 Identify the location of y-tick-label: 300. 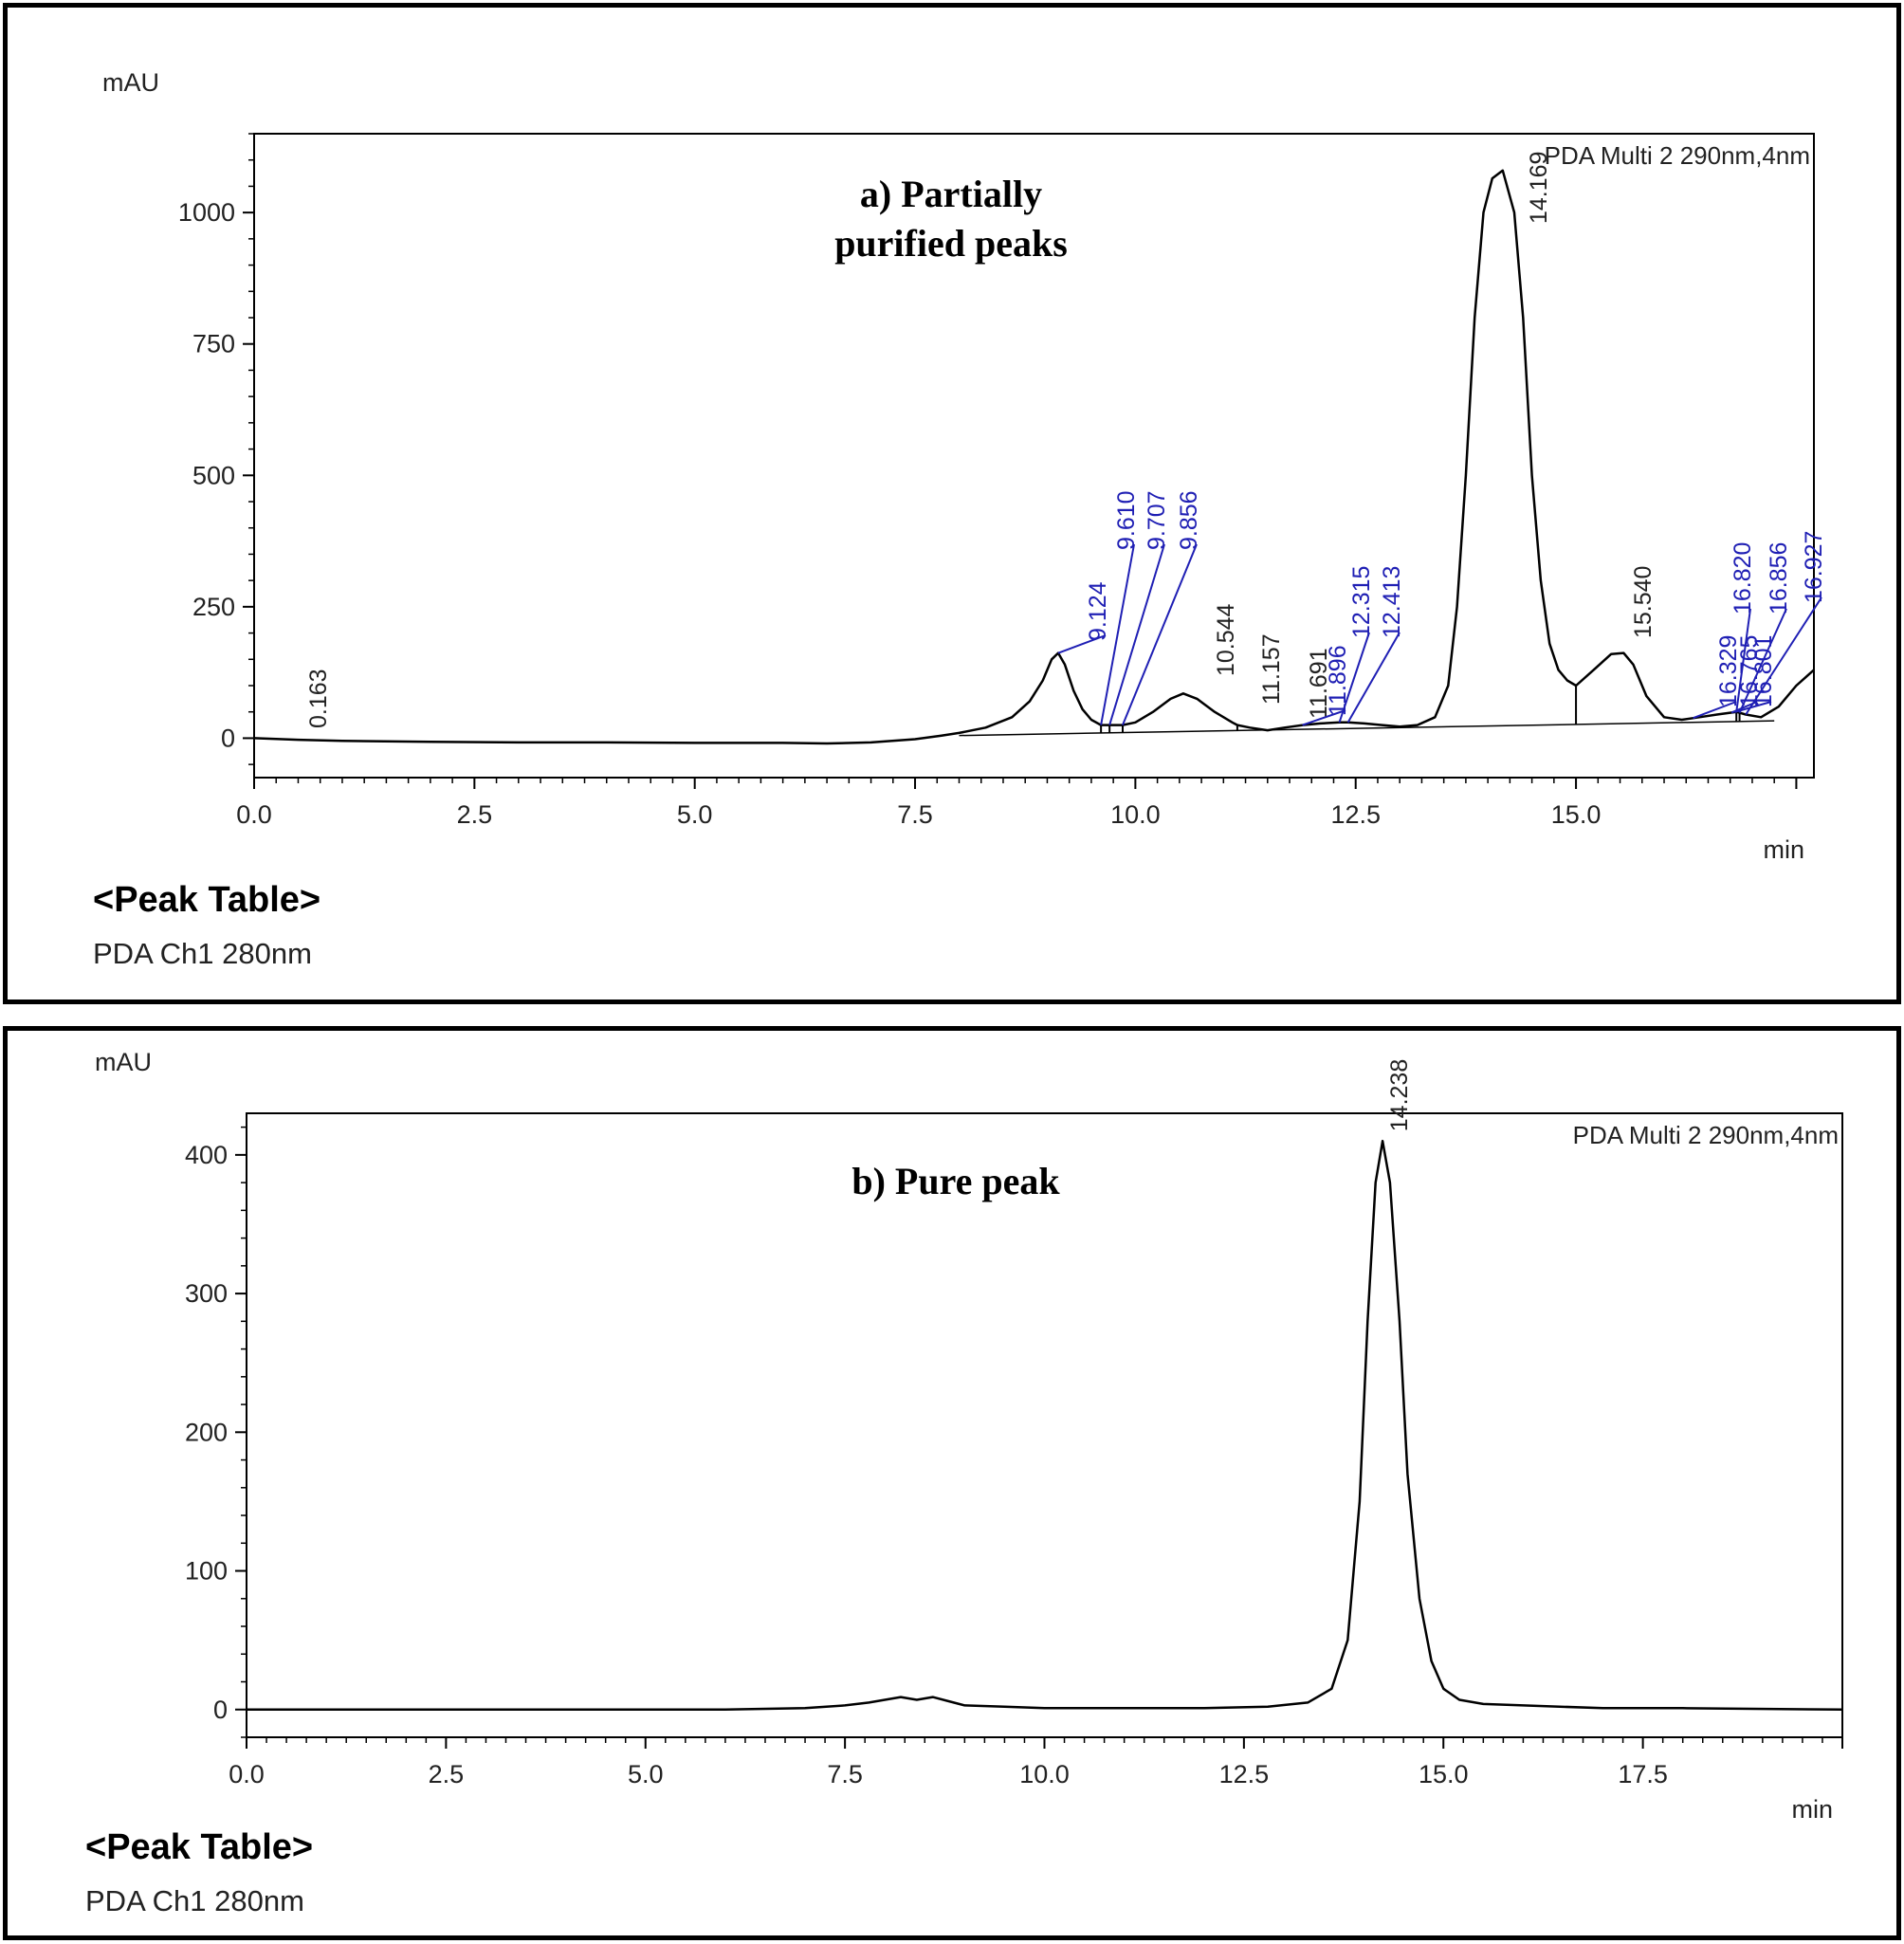
(206, 1293).